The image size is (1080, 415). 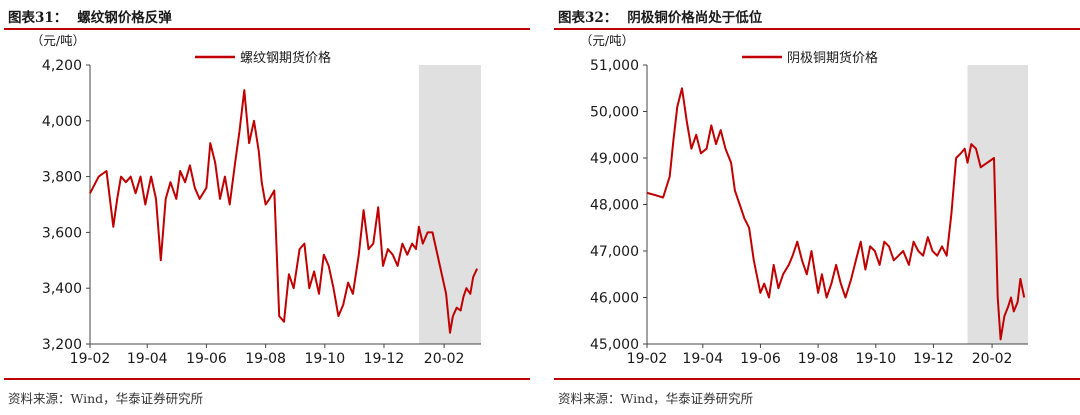 I want to click on figure-title: 图表32： 阴极铜价格尚处于低位, so click(x=660, y=16).